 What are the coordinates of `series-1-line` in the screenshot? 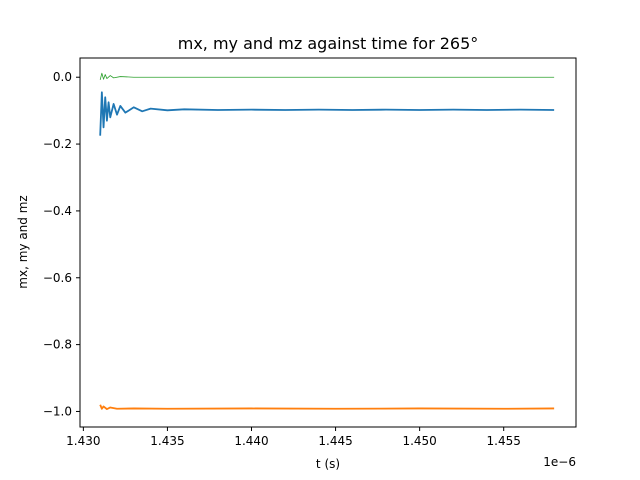 It's located at (327, 113).